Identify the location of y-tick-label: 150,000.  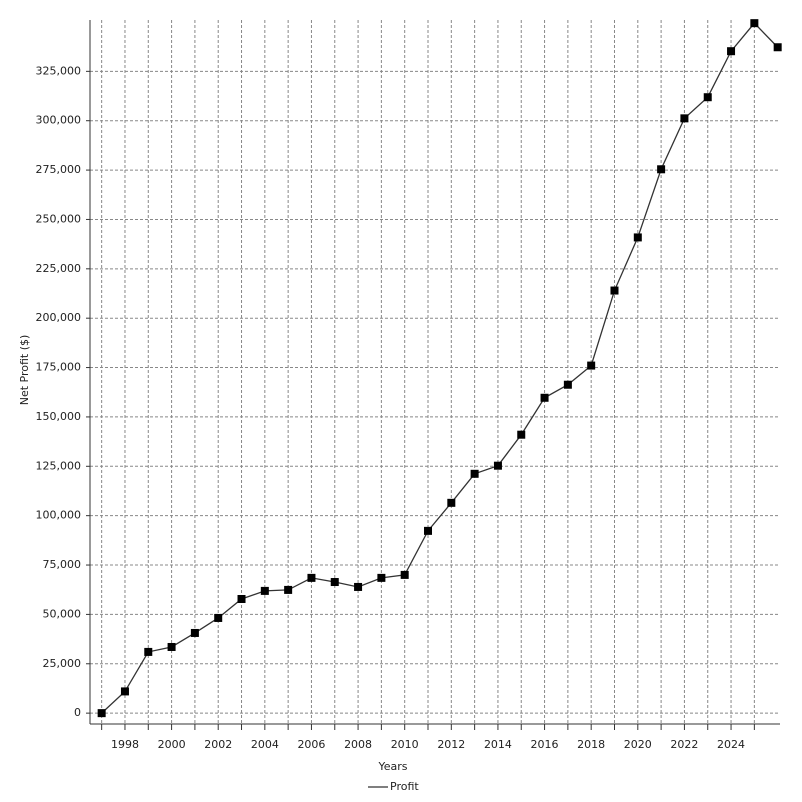
(59, 416).